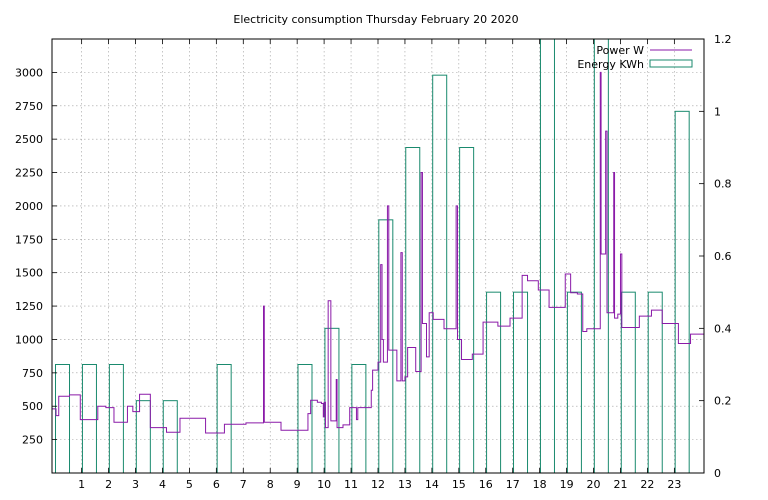 This screenshot has height=500, width=768. What do you see at coordinates (29, 306) in the screenshot?
I see `y-tick-label: 1250` at bounding box center [29, 306].